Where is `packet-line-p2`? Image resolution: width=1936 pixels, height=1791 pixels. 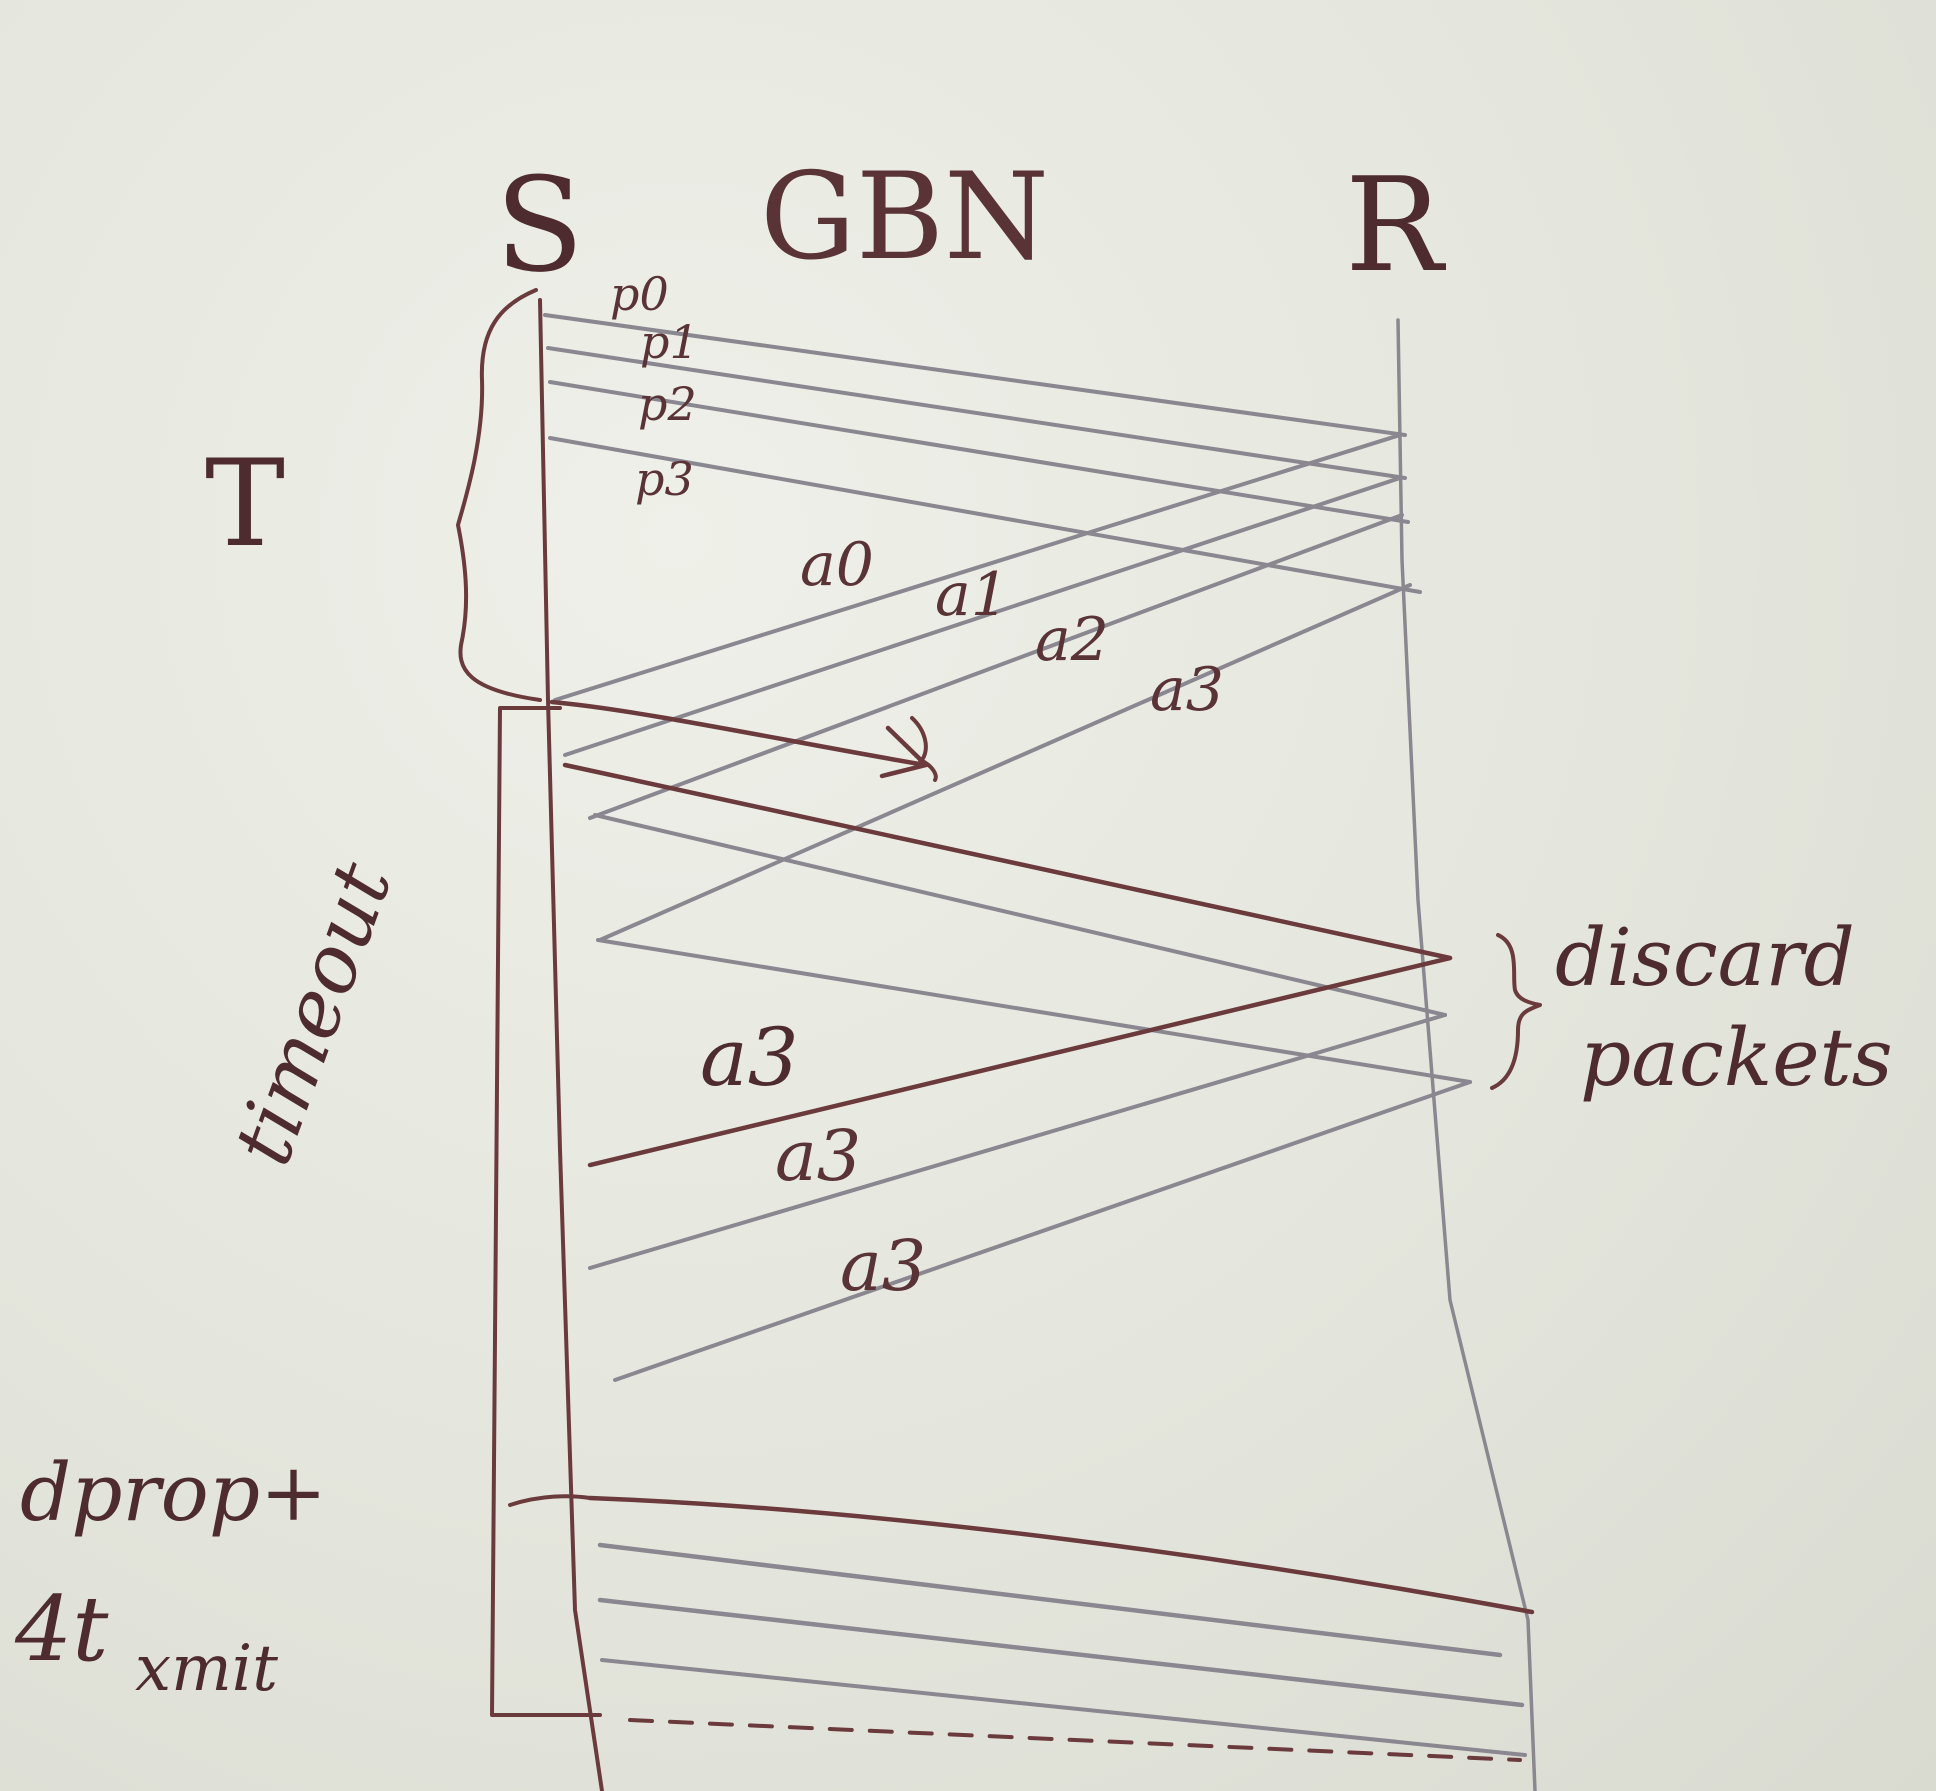 packet-line-p2 is located at coordinates (979, 452).